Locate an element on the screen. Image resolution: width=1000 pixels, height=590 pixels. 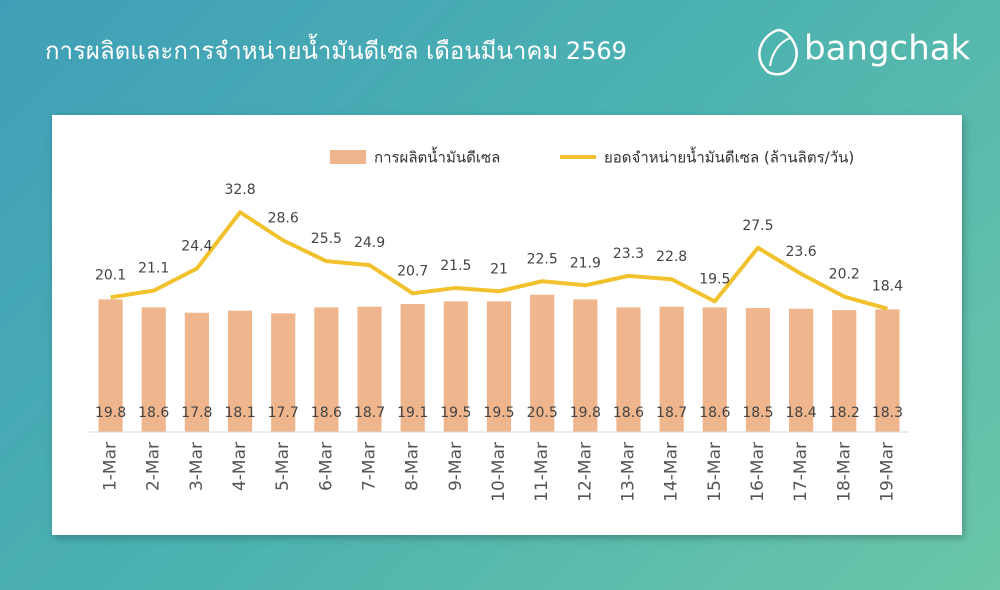
x-tick-label: 13-Mar is located at coordinates (628, 472).